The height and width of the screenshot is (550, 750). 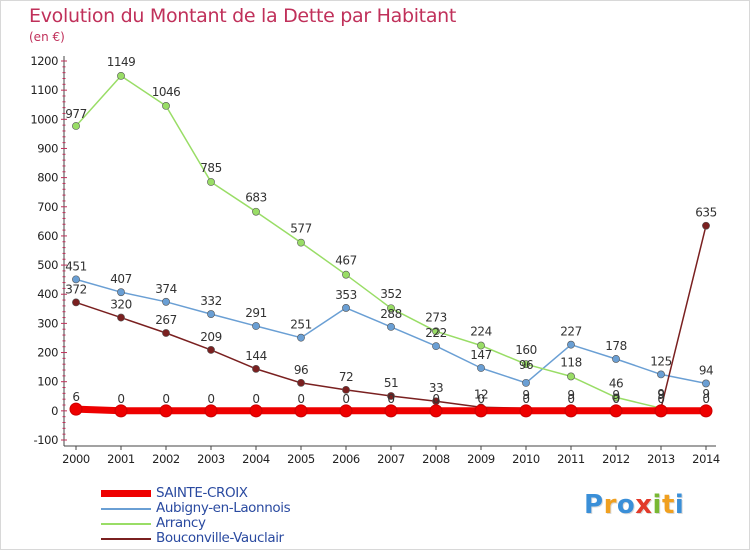 What do you see at coordinates (121, 459) in the screenshot?
I see `x-tick-label: 2001` at bounding box center [121, 459].